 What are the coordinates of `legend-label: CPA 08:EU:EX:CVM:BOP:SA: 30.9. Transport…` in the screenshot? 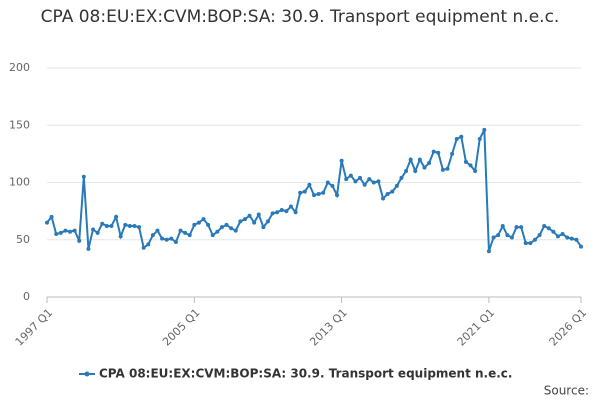 It's located at (305, 374).